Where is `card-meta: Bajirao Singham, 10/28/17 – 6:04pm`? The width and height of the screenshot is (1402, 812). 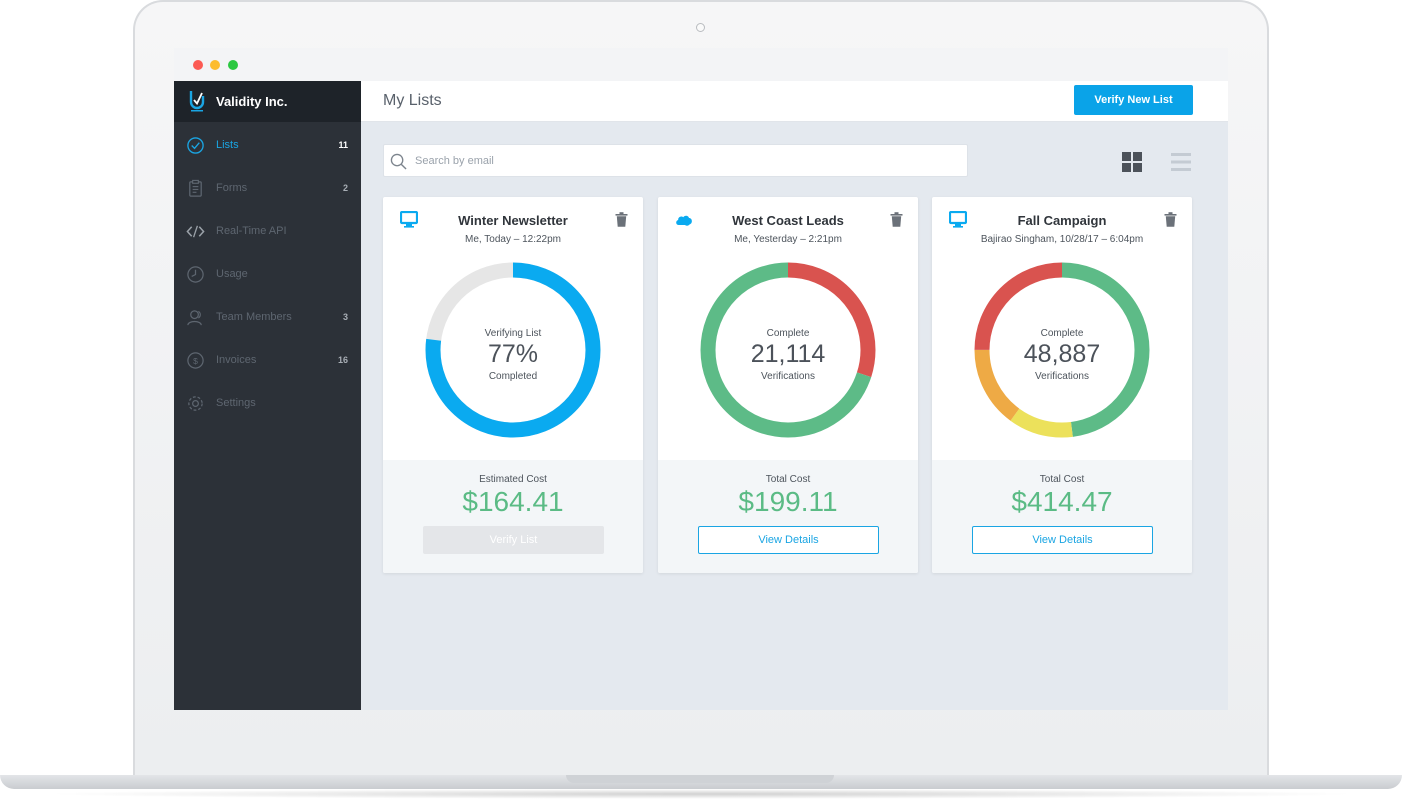
card-meta: Bajirao Singham, 10/28/17 – 6:04pm is located at coordinates (1062, 239).